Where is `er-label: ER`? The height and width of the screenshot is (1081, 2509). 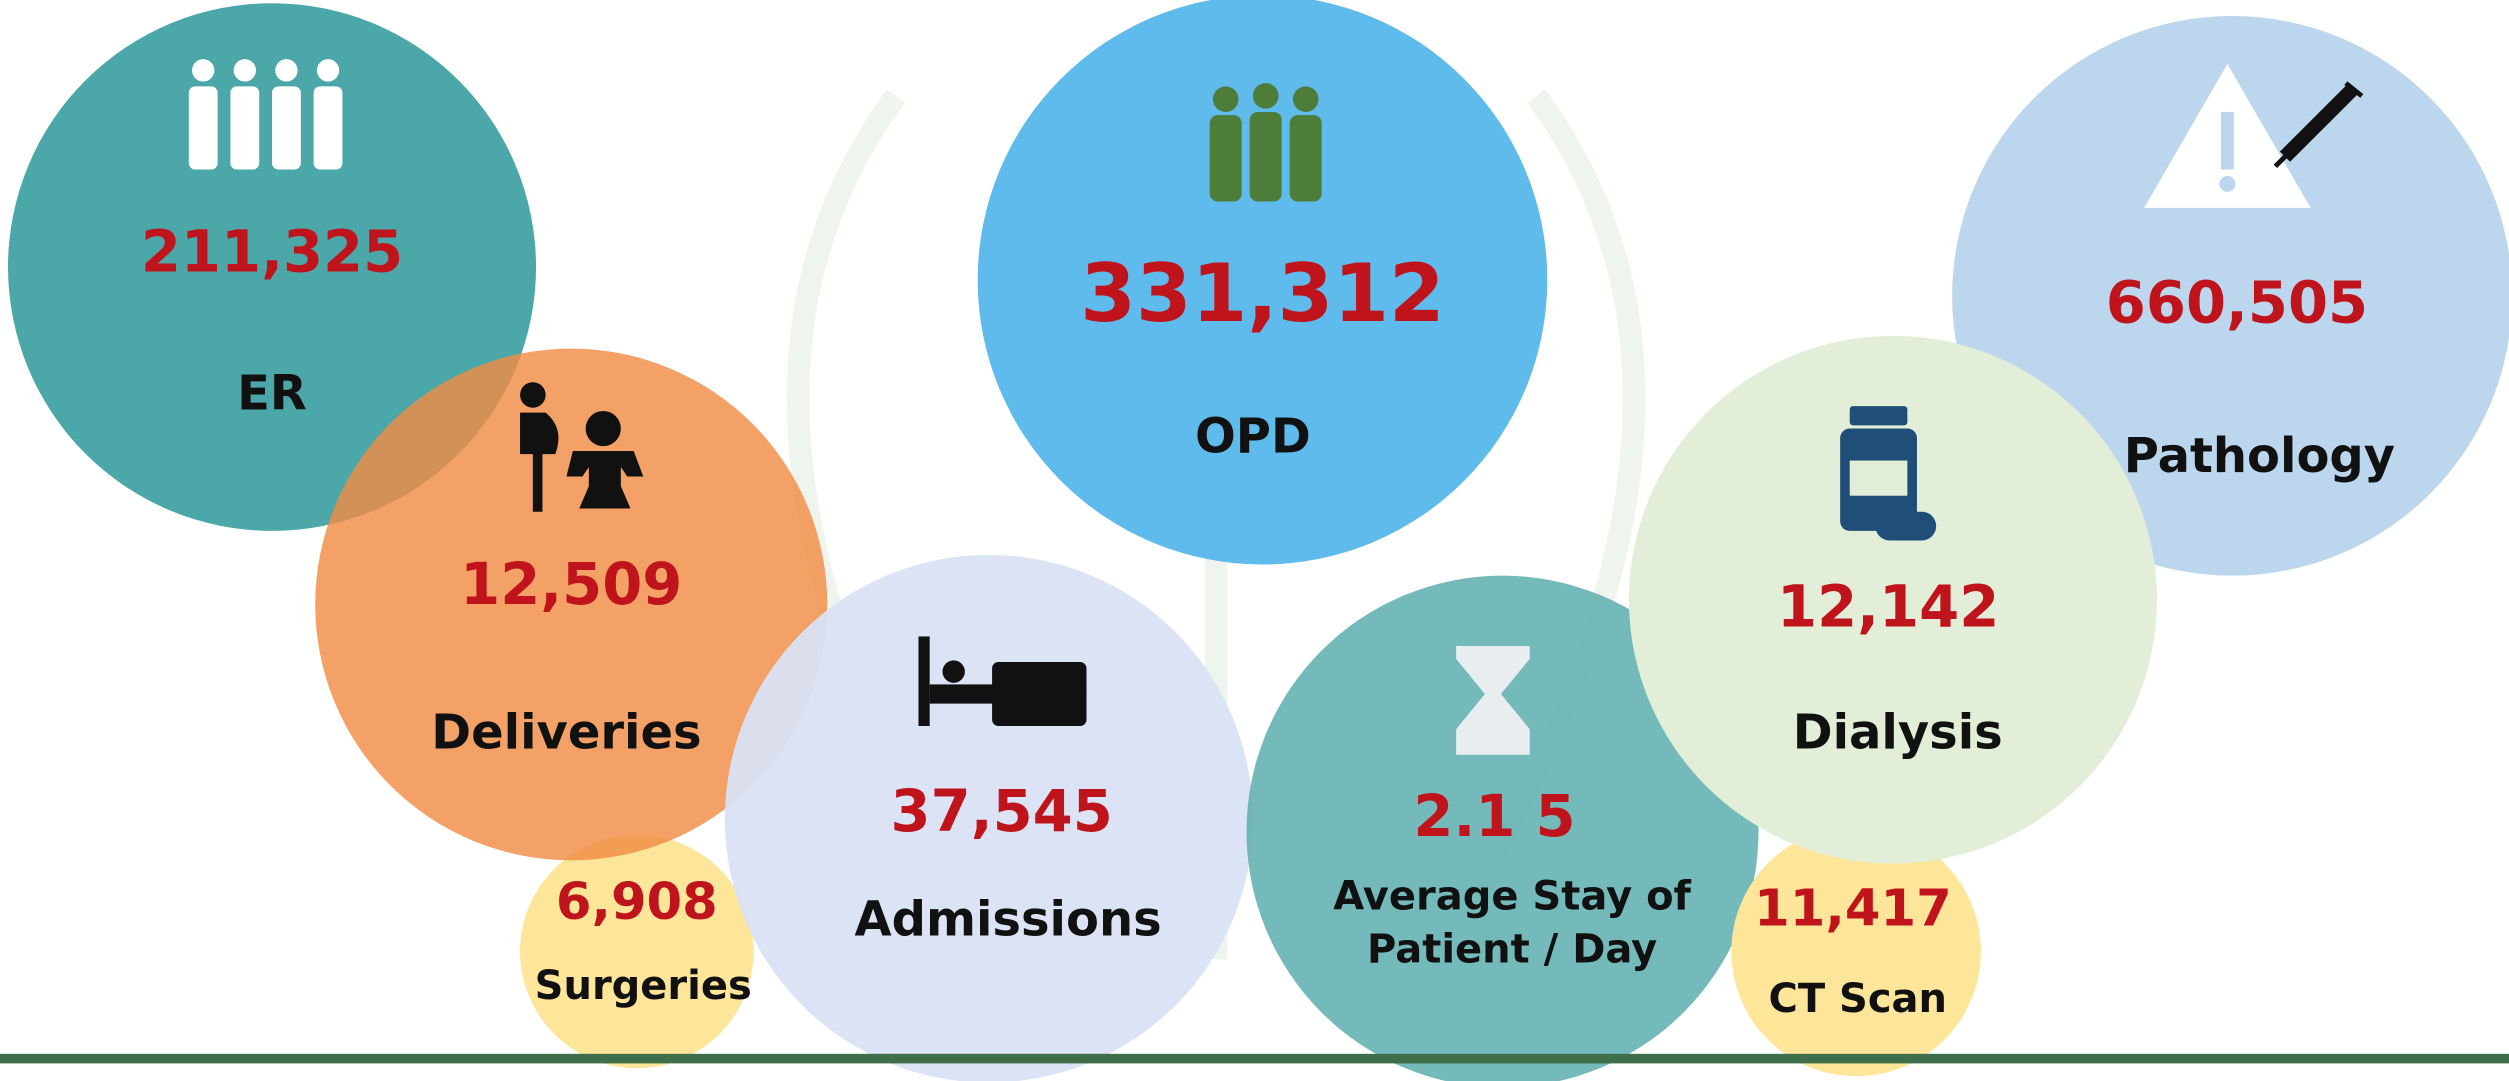
er-label: ER is located at coordinates (272, 394).